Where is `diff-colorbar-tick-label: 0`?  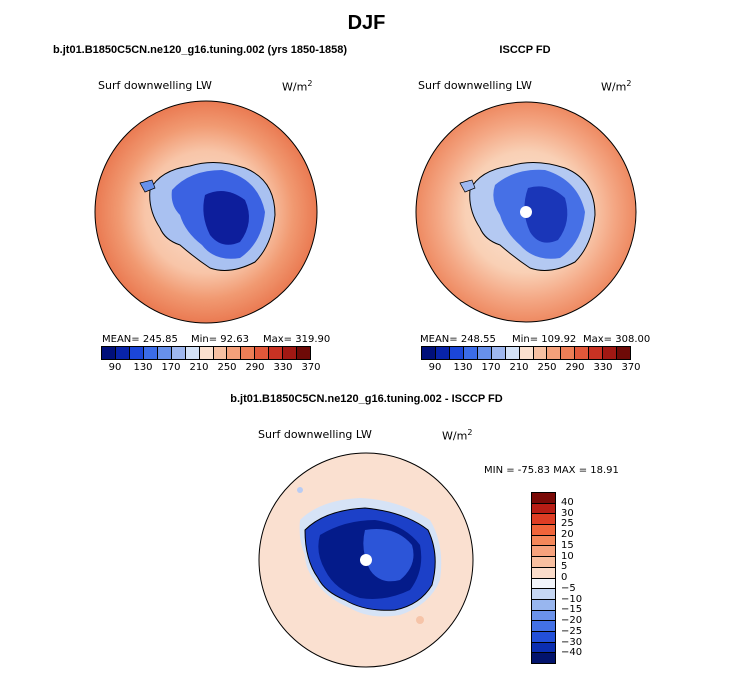
diff-colorbar-tick-label: 0 is located at coordinates (564, 577).